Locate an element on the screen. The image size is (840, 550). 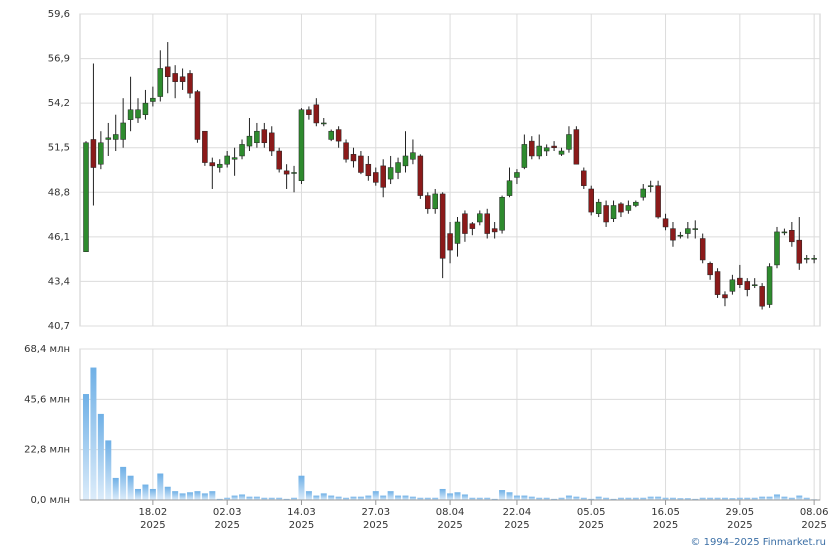
y-tick-label: 56,9 is located at coordinates (59, 59).